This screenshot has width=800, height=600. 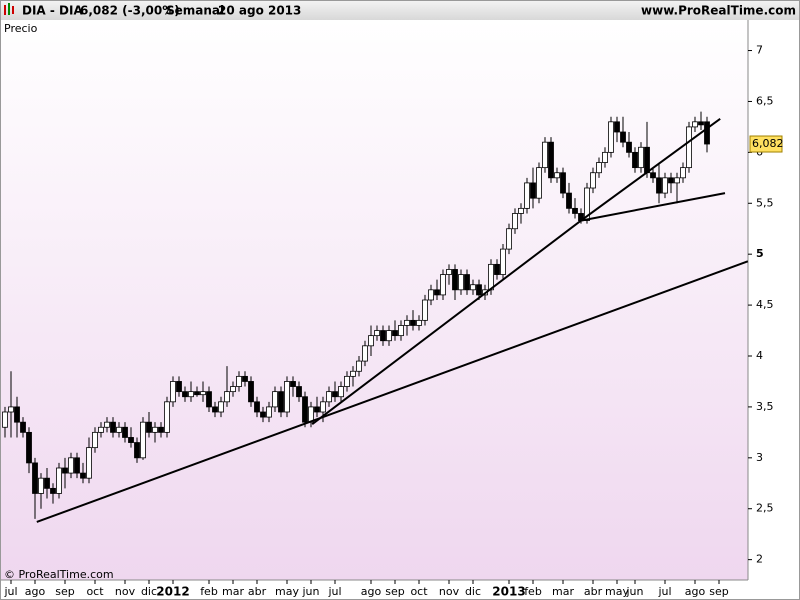 What do you see at coordinates (759, 559) in the screenshot?
I see `y-tick-label: 2` at bounding box center [759, 559].